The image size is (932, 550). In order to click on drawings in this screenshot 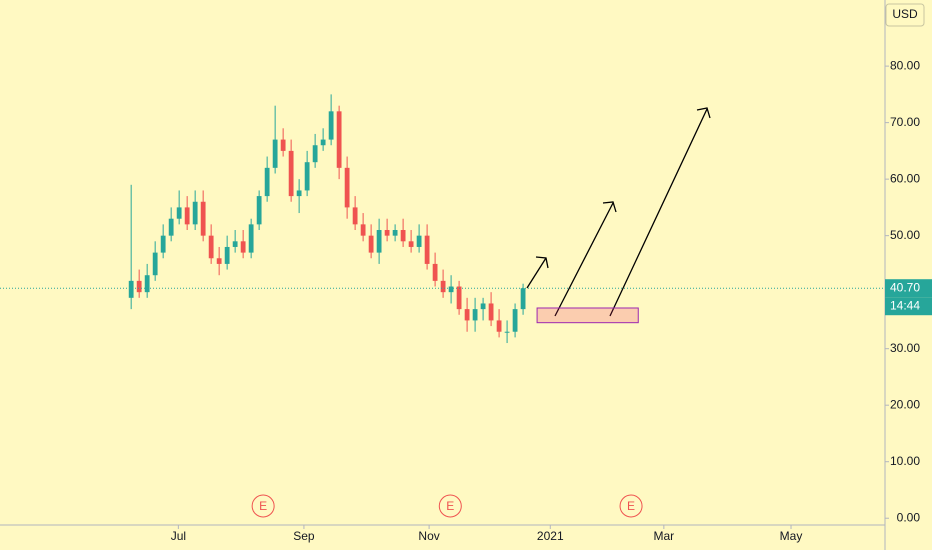, I will do `click(618, 212)`.